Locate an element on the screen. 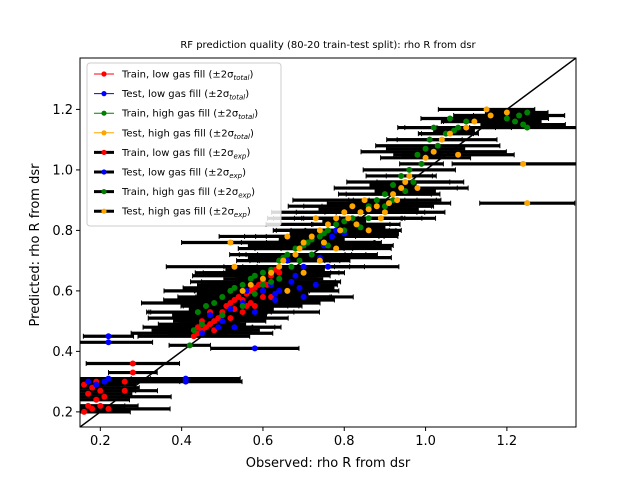 This screenshot has height=480, width=640. y-tick-label: 0.4 is located at coordinates (62, 352).